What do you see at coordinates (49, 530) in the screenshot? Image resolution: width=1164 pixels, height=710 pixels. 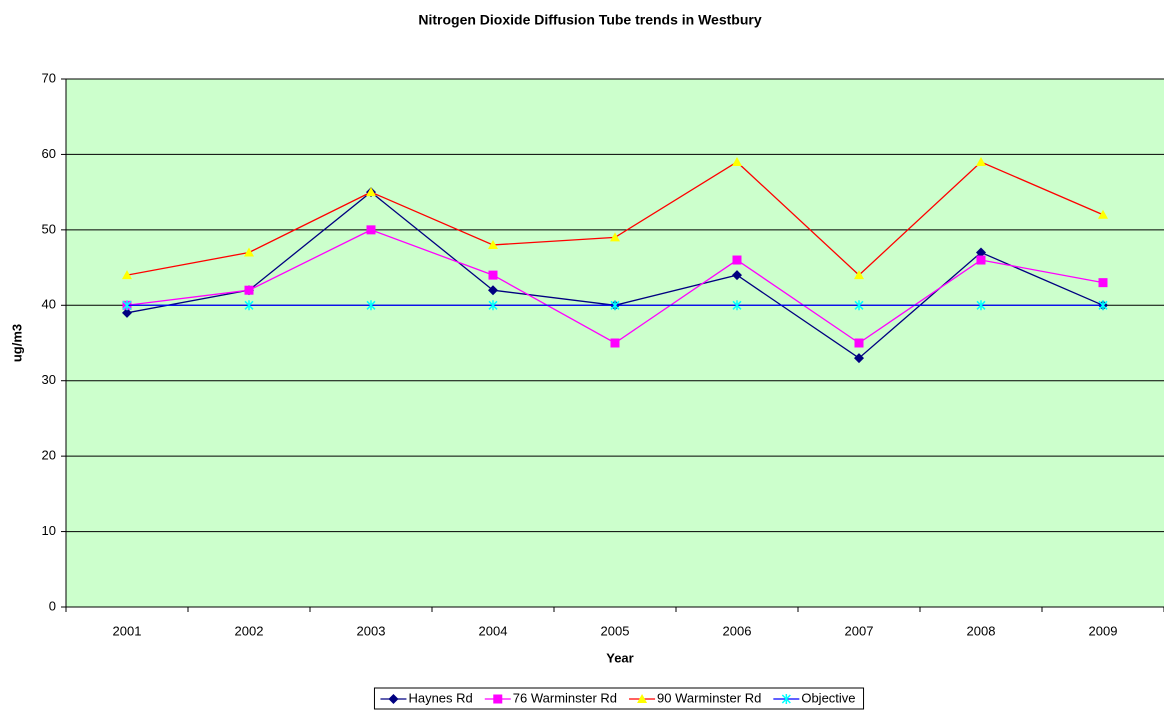 I see `y-tick-label: 10` at bounding box center [49, 530].